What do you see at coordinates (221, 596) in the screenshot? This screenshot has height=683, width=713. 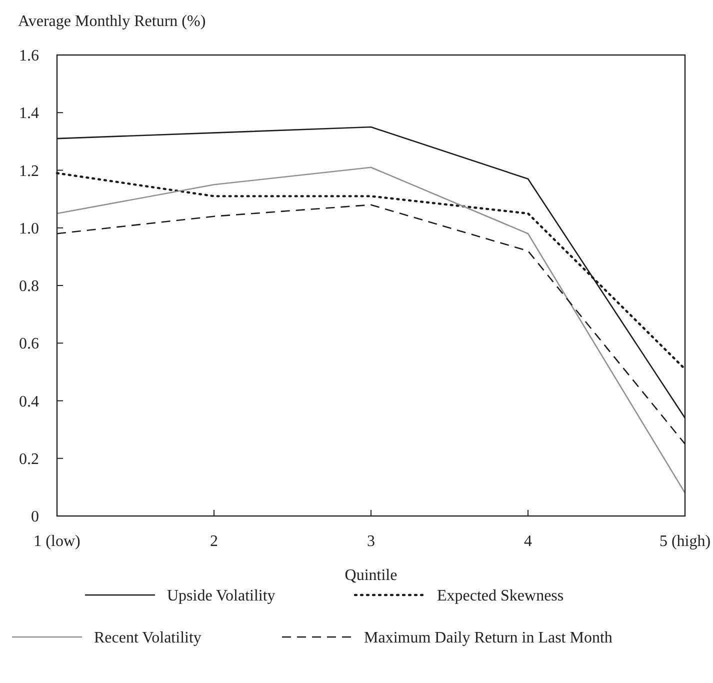 I see `legend-label: Upside Volatility` at bounding box center [221, 596].